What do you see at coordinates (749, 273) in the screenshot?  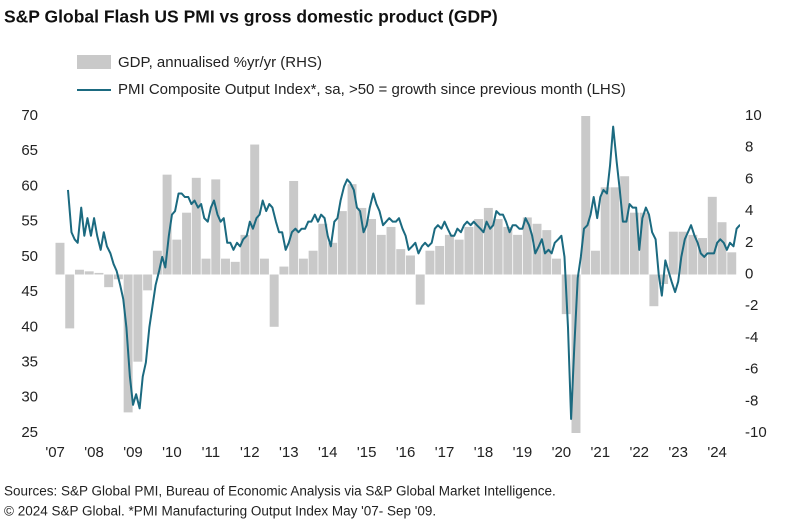 I see `y2-tick-label: 0` at bounding box center [749, 273].